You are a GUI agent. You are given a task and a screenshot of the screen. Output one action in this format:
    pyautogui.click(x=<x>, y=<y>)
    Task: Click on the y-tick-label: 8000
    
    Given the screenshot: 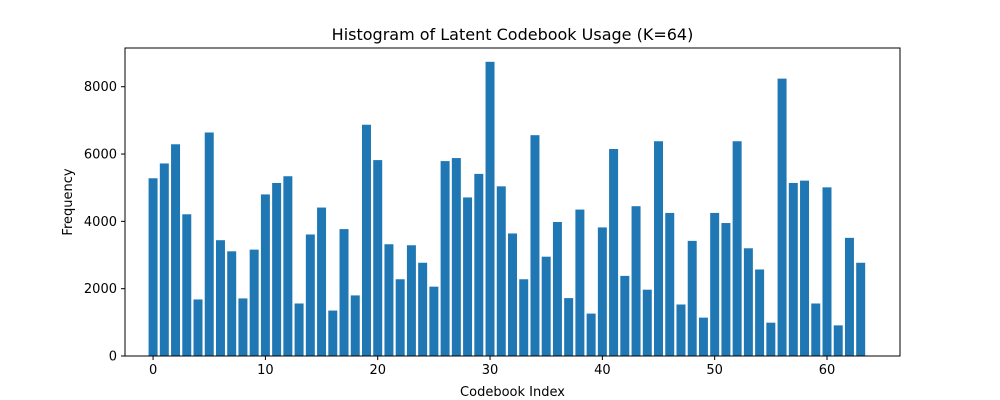 What is the action you would take?
    pyautogui.click(x=100, y=87)
    